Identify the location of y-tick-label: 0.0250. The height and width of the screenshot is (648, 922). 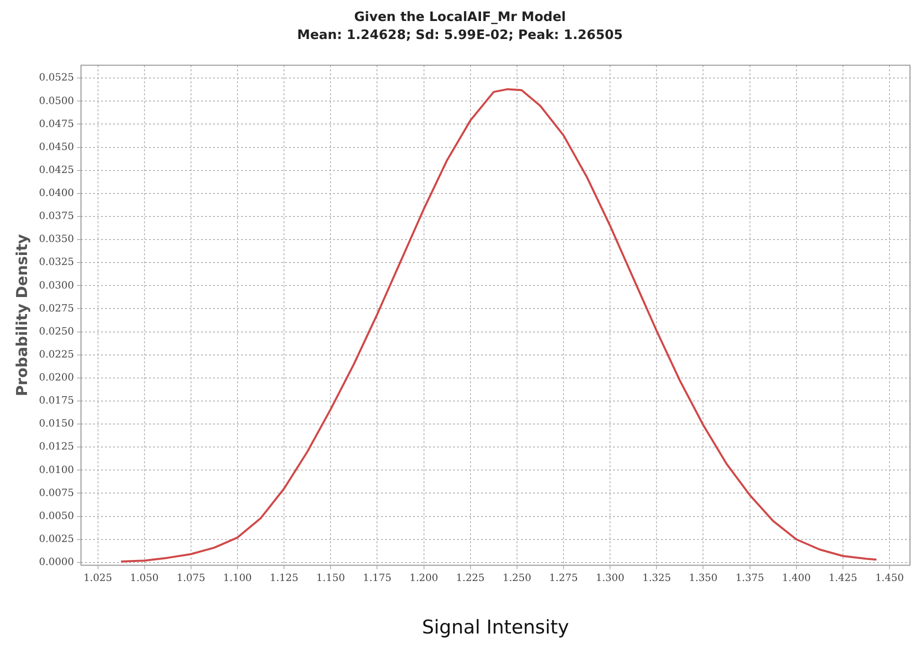
(56, 332).